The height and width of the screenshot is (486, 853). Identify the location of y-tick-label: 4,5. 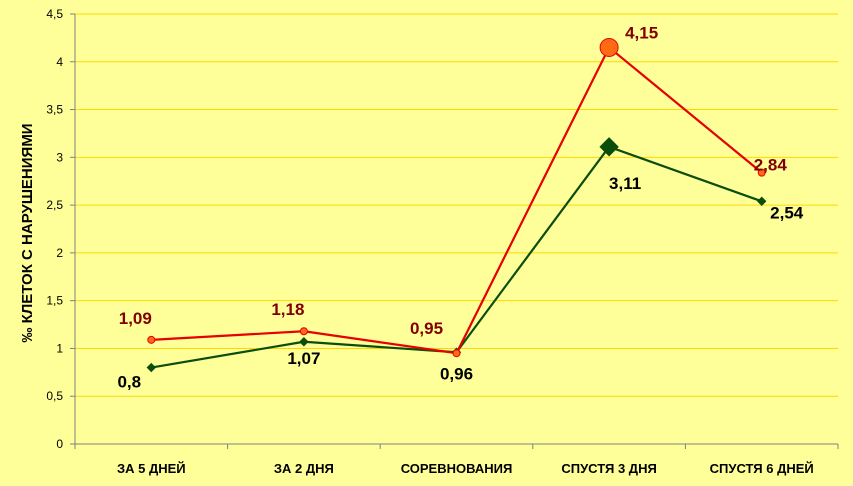
(54, 14).